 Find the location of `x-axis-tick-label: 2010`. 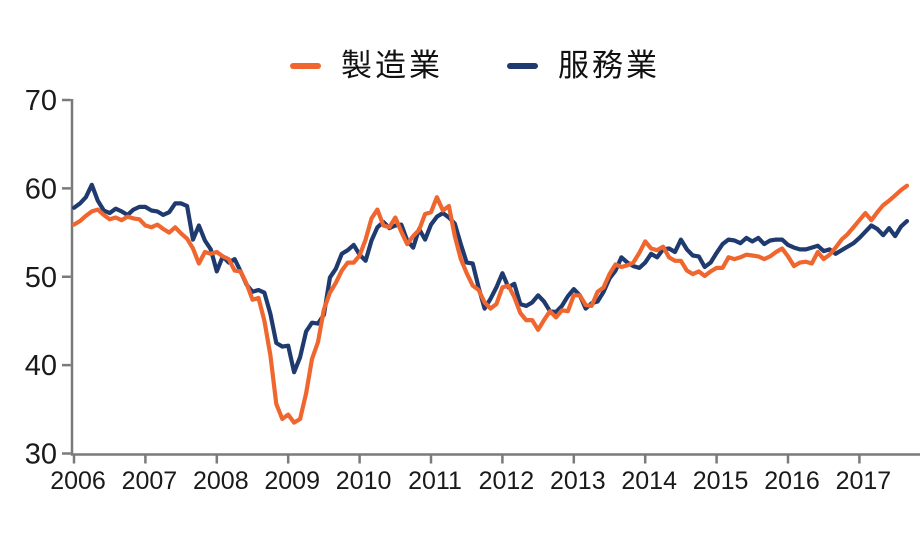

x-axis-tick-label: 2010 is located at coordinates (364, 481).